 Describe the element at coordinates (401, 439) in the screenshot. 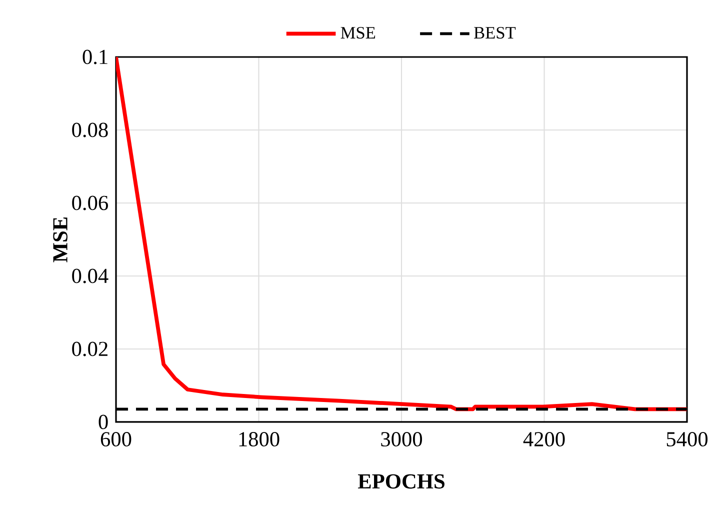

I see `x-tick-label: 3000` at that location.